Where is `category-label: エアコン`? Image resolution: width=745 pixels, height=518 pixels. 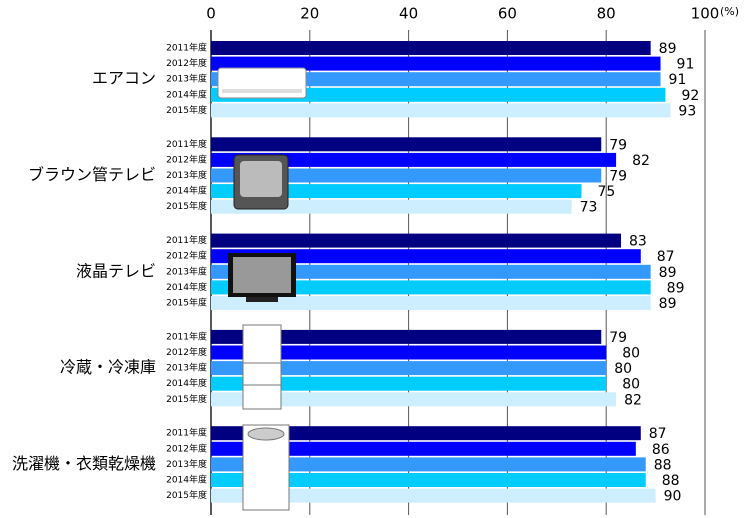
category-label: エアコン is located at coordinates (124, 78).